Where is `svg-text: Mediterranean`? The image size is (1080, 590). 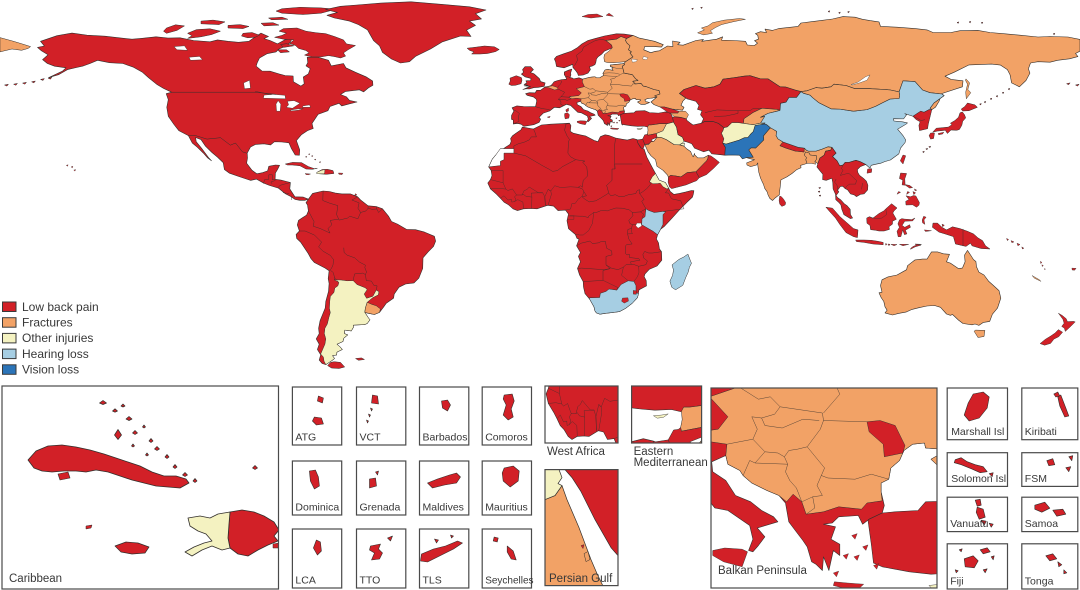 svg-text: Mediterranean is located at coordinates (671, 463).